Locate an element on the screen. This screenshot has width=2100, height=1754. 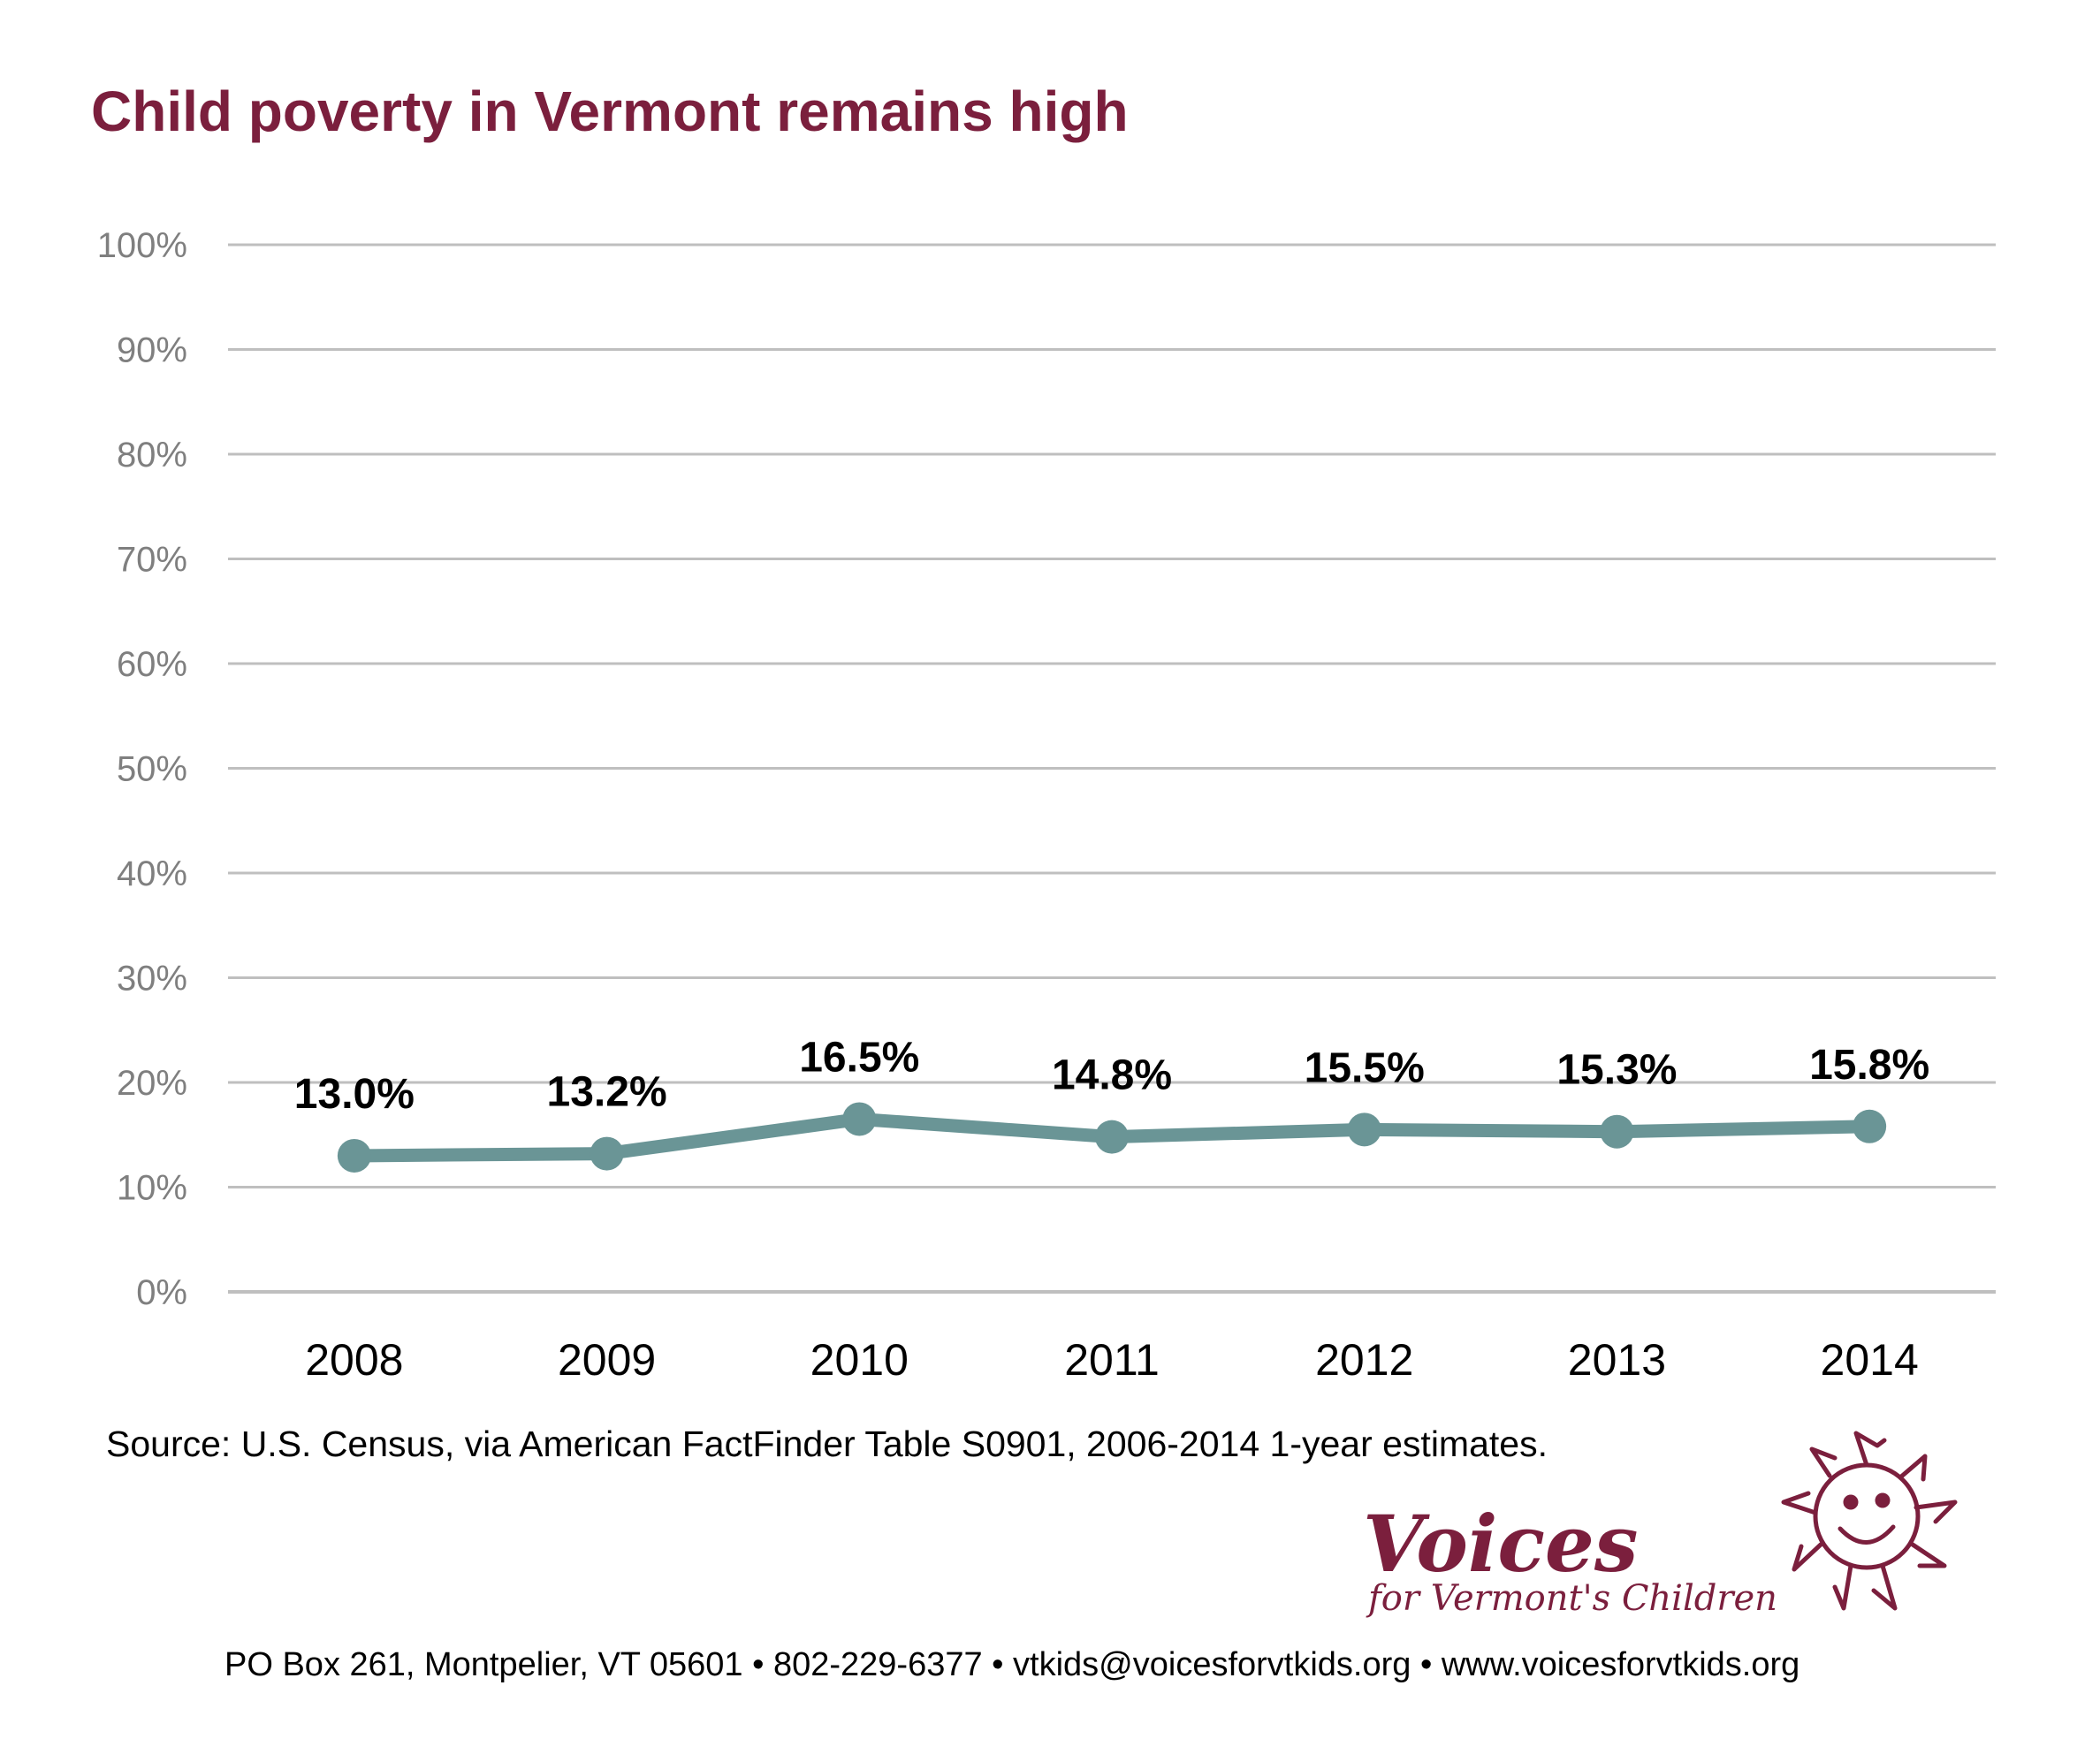
y-tick-label: 60% is located at coordinates (152, 664).